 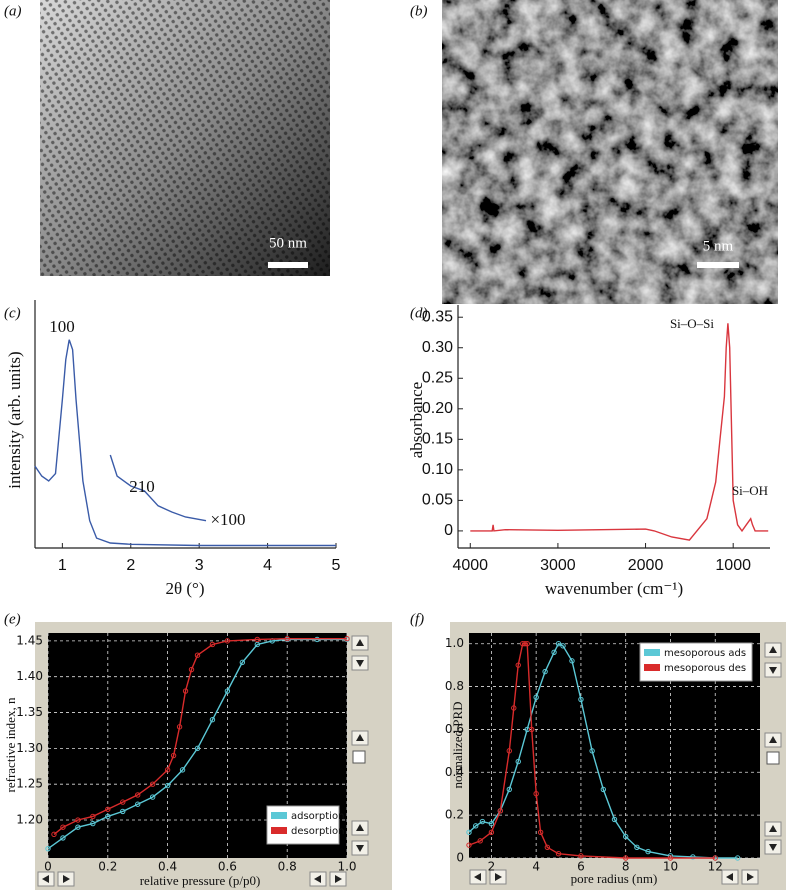 I want to click on y-tick-label: 1.45, so click(x=29, y=640).